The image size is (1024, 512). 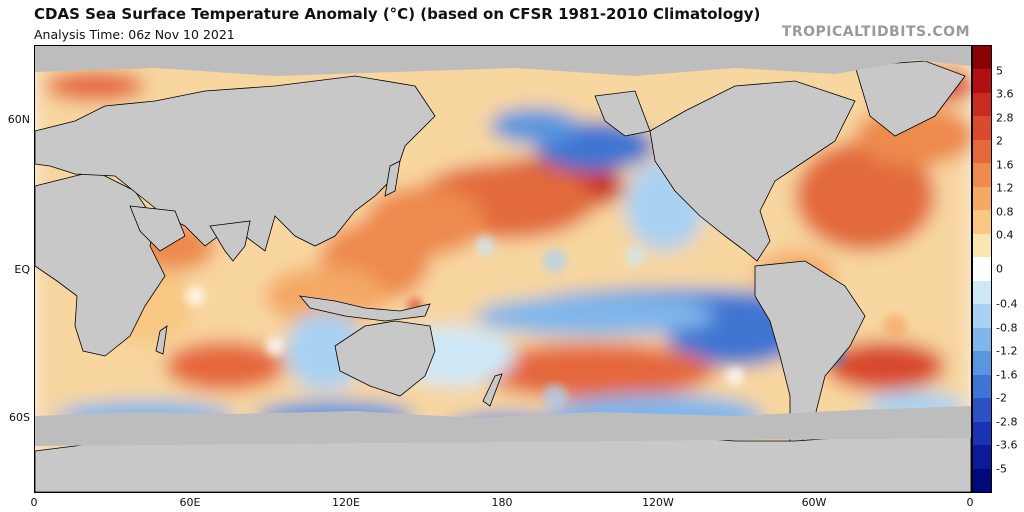 What do you see at coordinates (235, 163) in the screenshot?
I see `eurasia-land` at bounding box center [235, 163].